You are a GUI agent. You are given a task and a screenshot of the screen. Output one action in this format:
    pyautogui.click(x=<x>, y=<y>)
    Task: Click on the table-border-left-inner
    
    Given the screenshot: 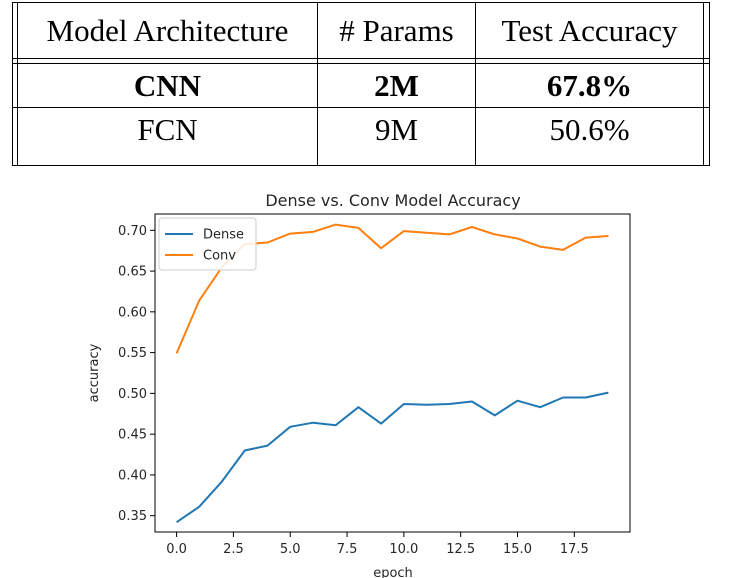 What is the action you would take?
    pyautogui.click(x=17, y=84)
    